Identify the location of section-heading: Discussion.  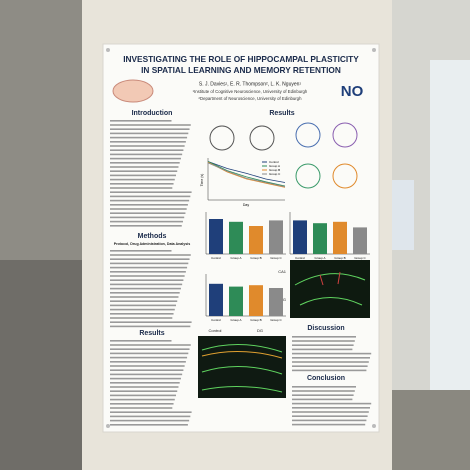
(325, 328).